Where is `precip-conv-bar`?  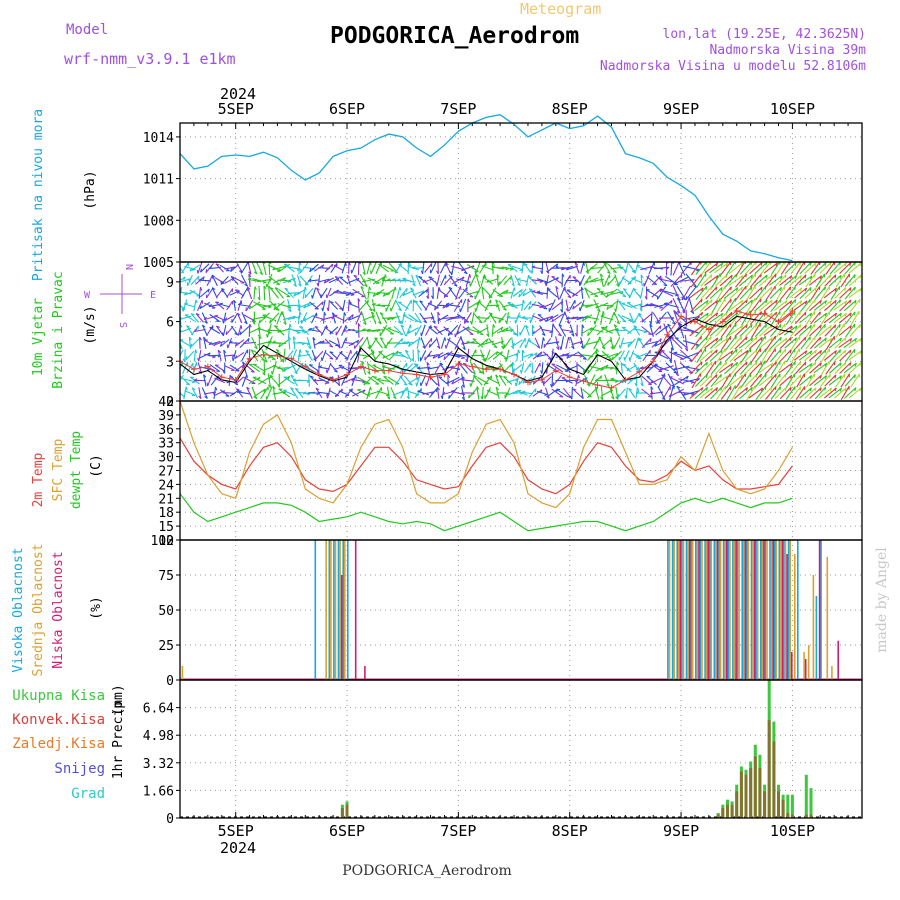
precip-conv-bar is located at coordinates (723, 813).